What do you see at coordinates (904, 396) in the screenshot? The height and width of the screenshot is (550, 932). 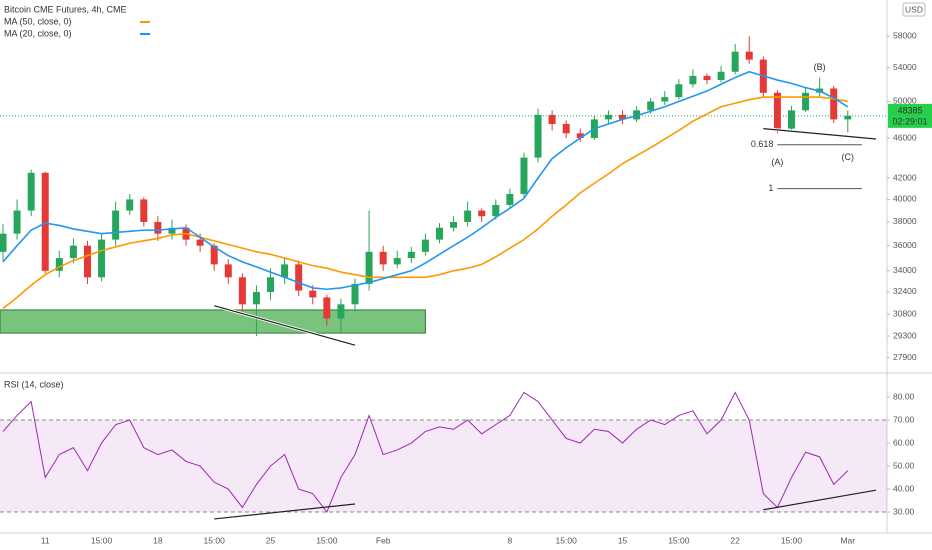 I see `rsi-tick-label: 80.00` at bounding box center [904, 396].